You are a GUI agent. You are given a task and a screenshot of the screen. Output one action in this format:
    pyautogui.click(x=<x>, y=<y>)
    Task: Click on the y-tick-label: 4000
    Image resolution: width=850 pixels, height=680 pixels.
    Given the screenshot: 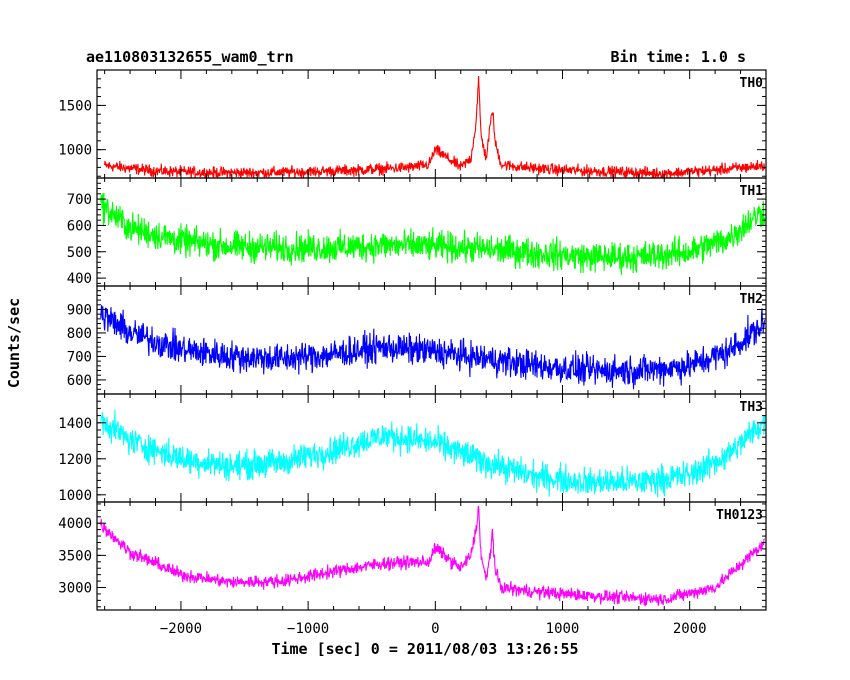 What is the action you would take?
    pyautogui.click(x=75, y=524)
    